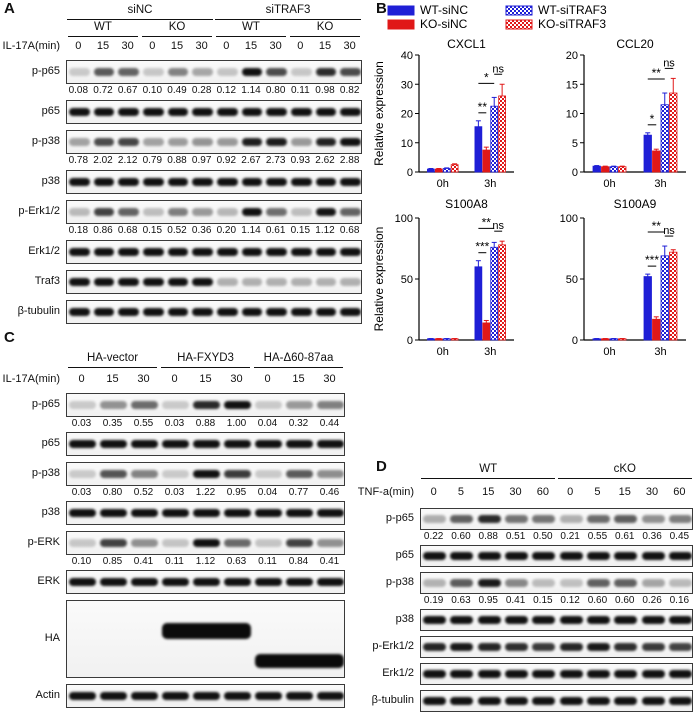  What do you see at coordinates (251, 36) in the screenshot?
I see `genotype-underline` at bounding box center [251, 36].